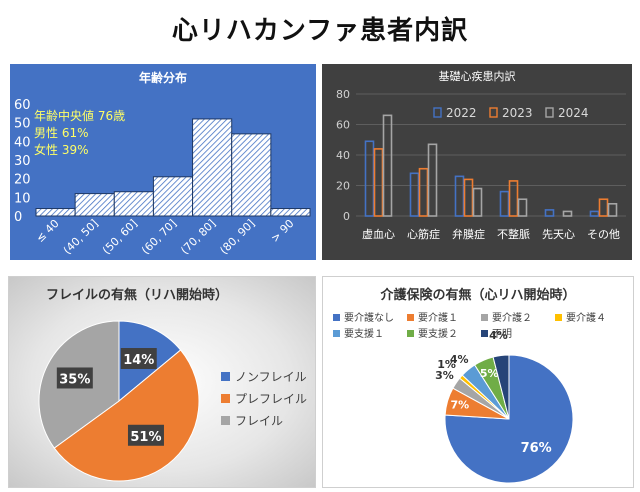 This screenshot has height=492, width=640. Describe the element at coordinates (271, 399) in the screenshot. I see `frailty-legend-label: プレフレイル` at that location.